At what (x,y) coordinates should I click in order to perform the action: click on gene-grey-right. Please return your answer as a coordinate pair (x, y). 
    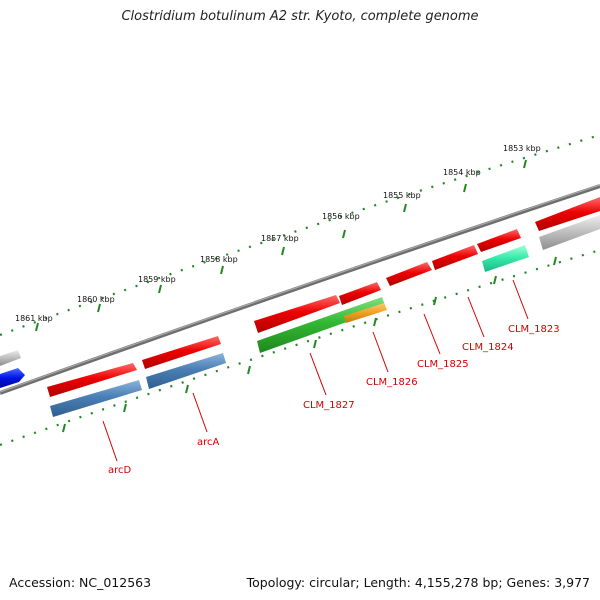
    Looking at the image, I should click on (569, 232).